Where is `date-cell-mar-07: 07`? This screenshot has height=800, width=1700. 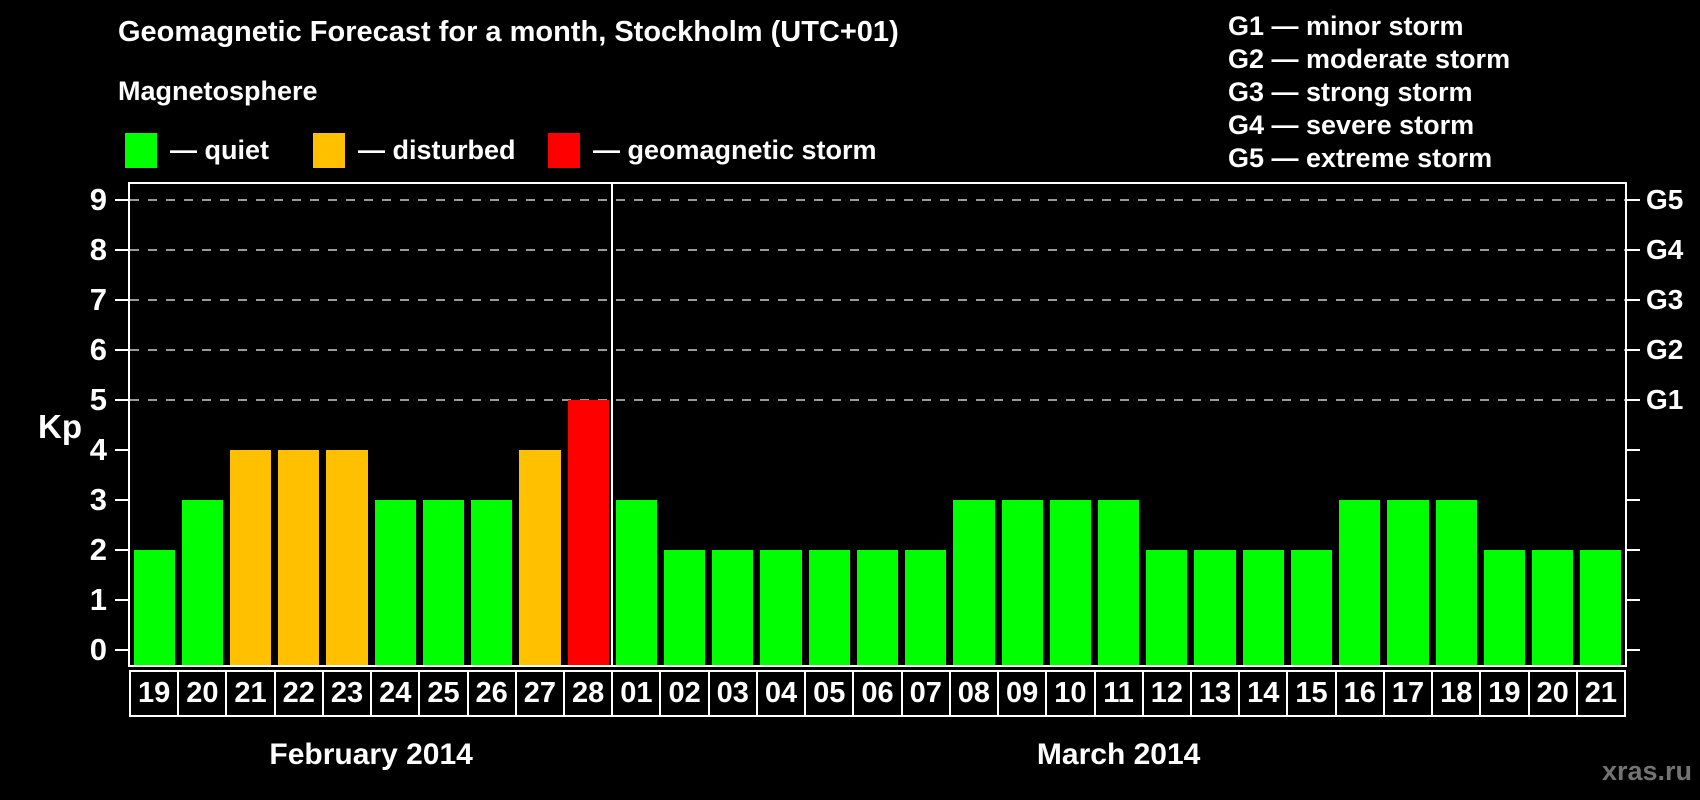 date-cell-mar-07: 07 is located at coordinates (925, 693).